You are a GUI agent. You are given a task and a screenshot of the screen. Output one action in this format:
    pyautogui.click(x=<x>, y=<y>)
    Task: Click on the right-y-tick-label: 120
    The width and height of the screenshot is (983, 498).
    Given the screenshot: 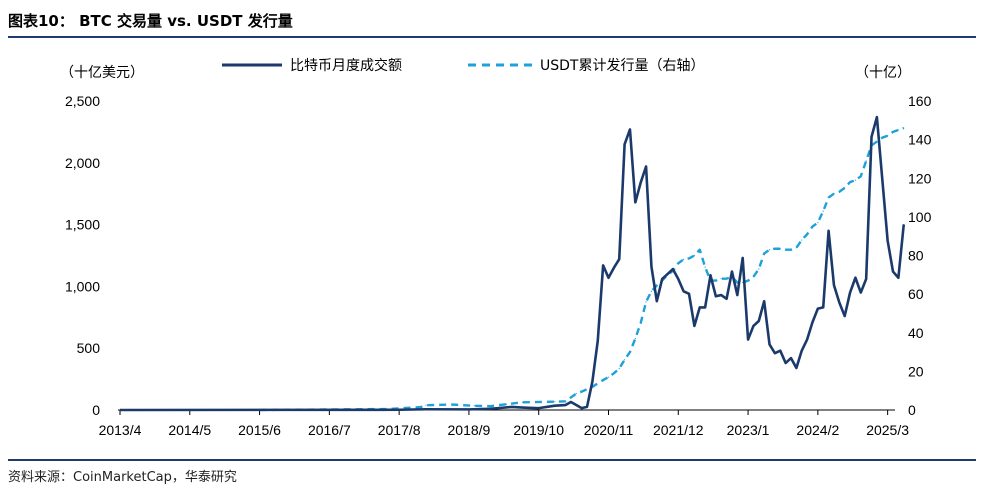 What is the action you would take?
    pyautogui.click(x=920, y=178)
    